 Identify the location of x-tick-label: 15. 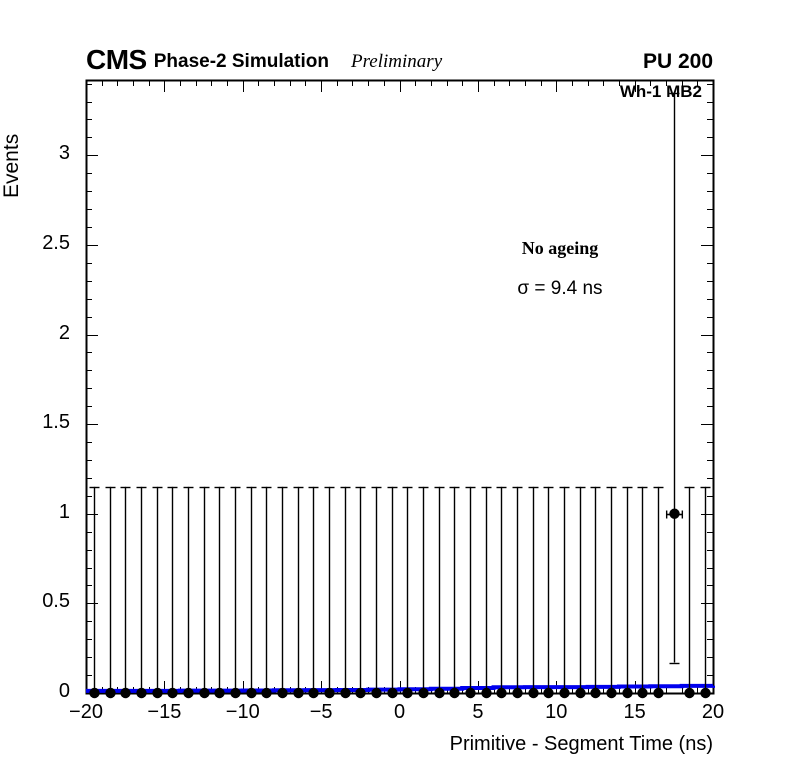
(634, 712).